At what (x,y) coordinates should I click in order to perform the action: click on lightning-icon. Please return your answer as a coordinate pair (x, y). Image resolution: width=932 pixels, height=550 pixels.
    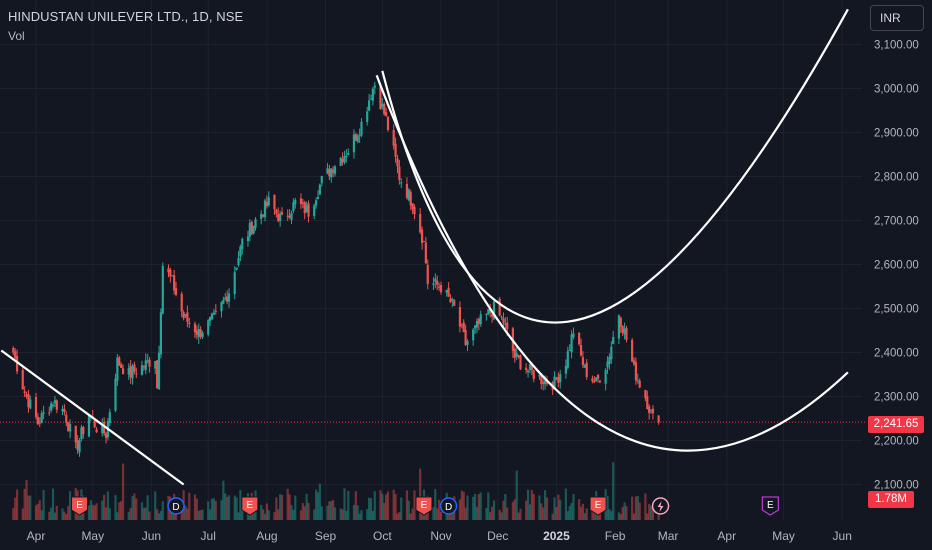
    Looking at the image, I should click on (660, 506).